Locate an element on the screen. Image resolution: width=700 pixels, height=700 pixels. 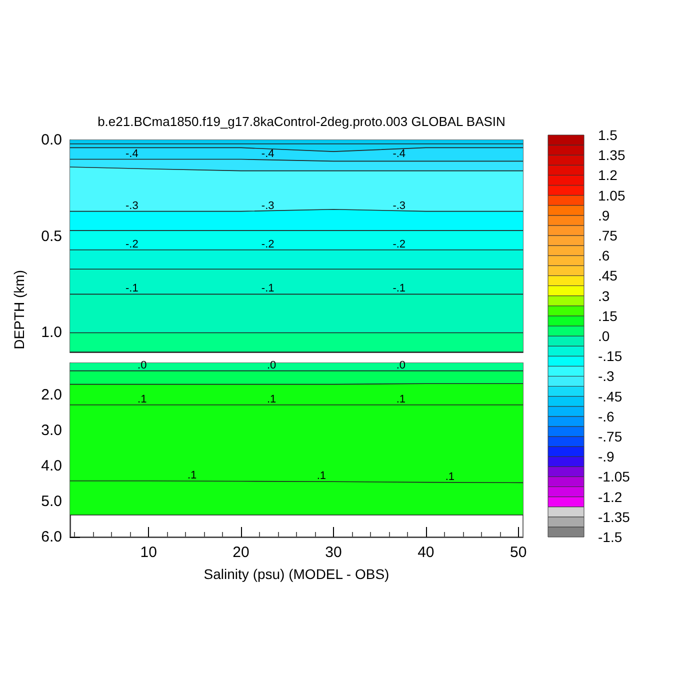
y-tick-label: 1.0 is located at coordinates (51, 333).